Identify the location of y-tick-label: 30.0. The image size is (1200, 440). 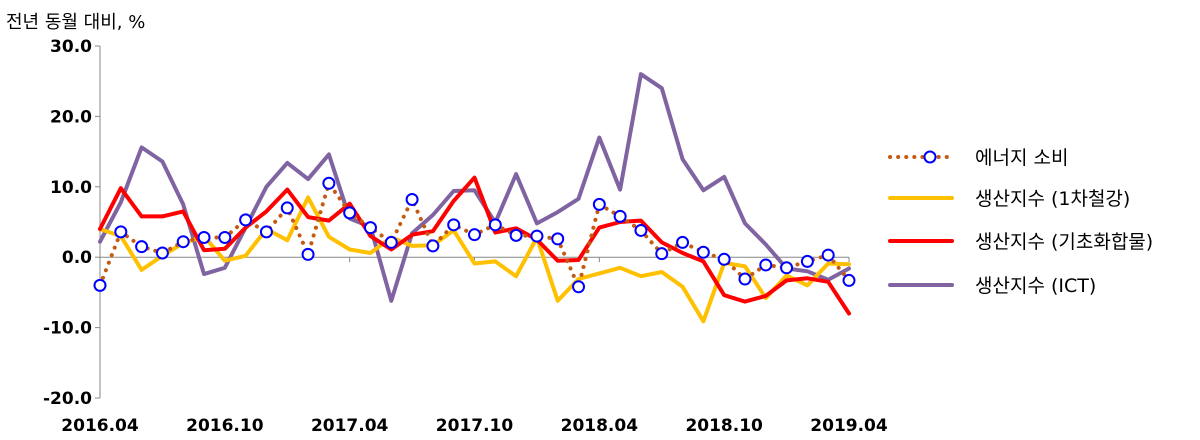
(71, 47).